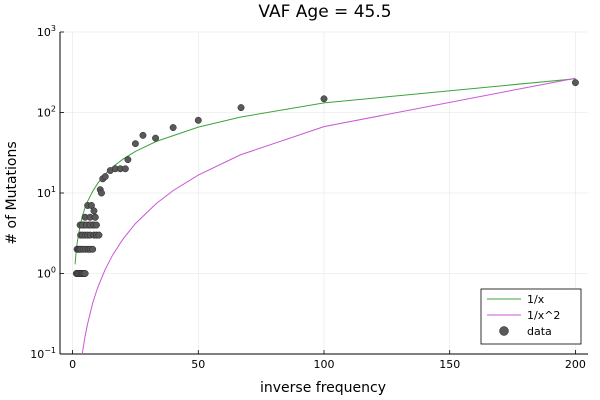 The image size is (600, 400). What do you see at coordinates (539, 331) in the screenshot?
I see `legend-label-data: data` at bounding box center [539, 331].